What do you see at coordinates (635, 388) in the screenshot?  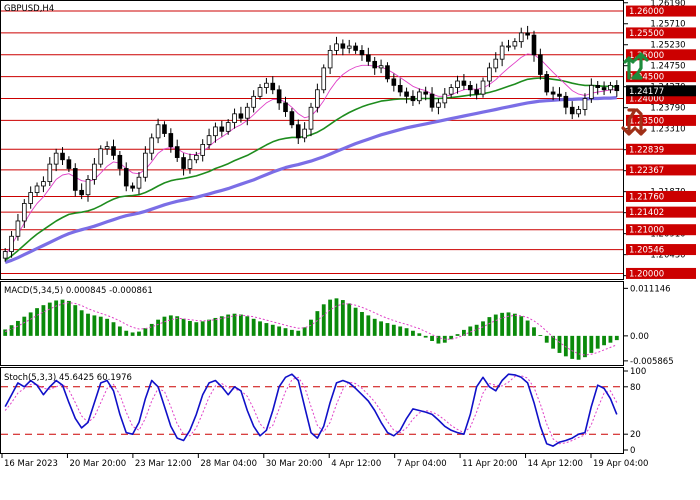 I see `stoch-tick-label: 80` at bounding box center [635, 388].